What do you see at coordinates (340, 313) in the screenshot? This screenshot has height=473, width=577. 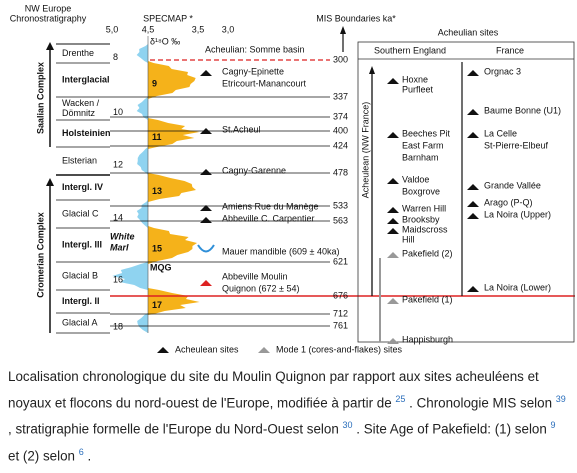 I see `mis-boundary: 712` at bounding box center [340, 313].